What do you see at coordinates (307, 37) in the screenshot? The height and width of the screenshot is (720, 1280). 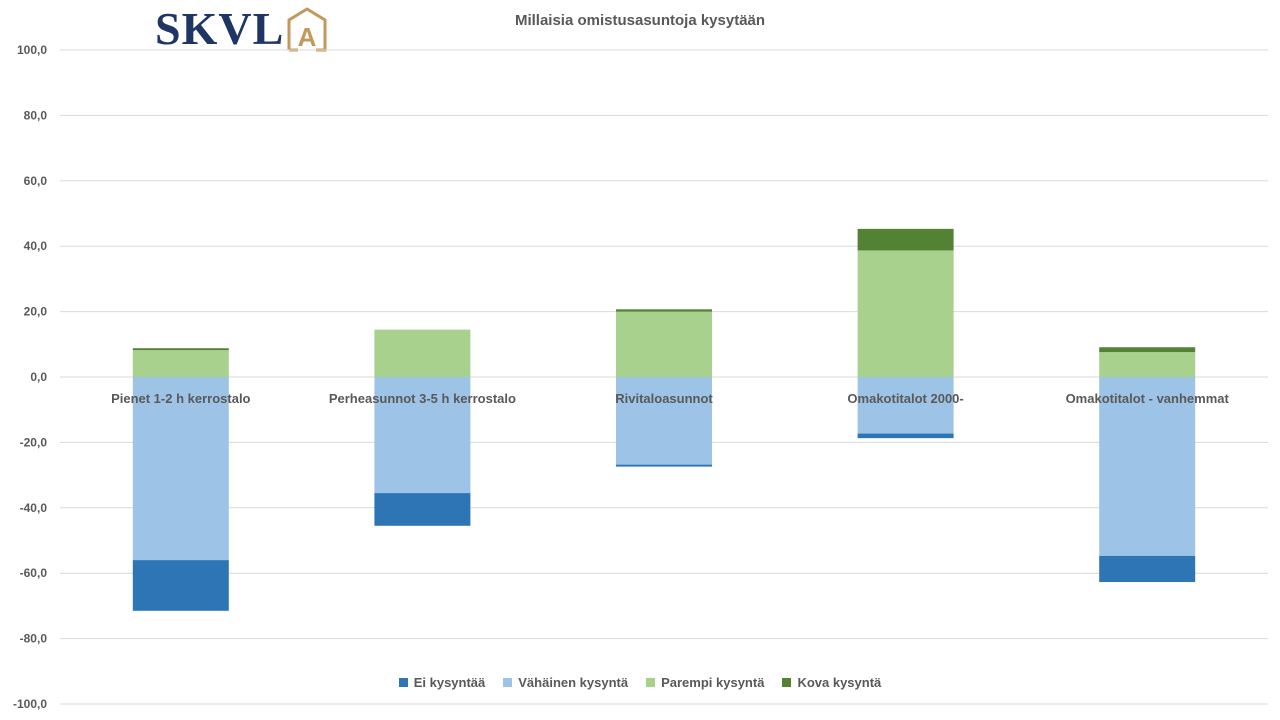 I see `logo-mark-letter: A` at bounding box center [307, 37].